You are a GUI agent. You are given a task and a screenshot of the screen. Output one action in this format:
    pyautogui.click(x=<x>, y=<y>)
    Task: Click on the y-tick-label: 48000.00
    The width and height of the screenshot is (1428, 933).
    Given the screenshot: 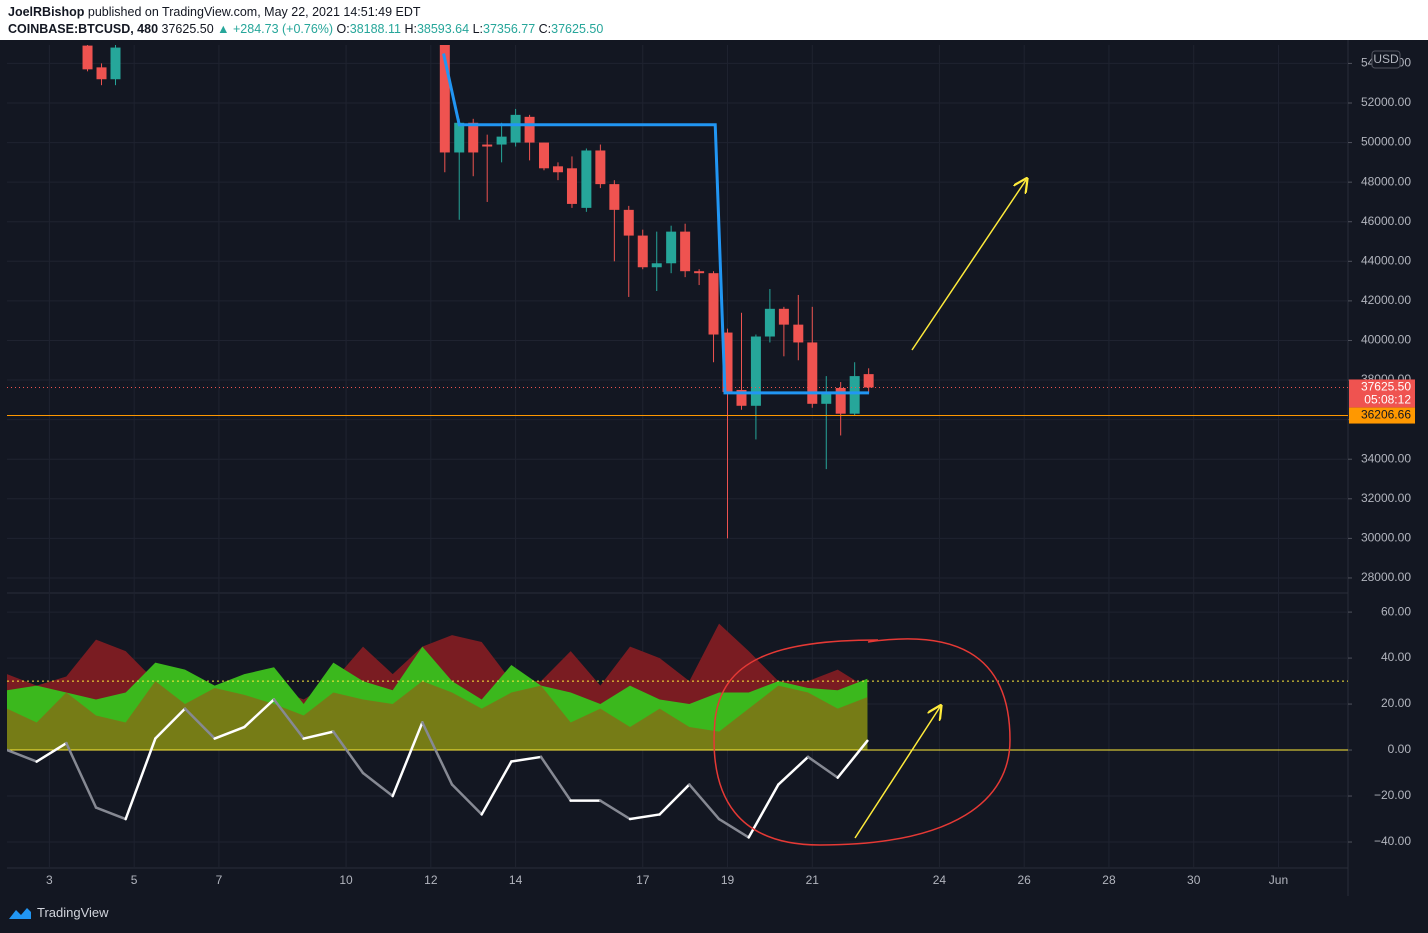 What is the action you would take?
    pyautogui.click(x=1386, y=181)
    